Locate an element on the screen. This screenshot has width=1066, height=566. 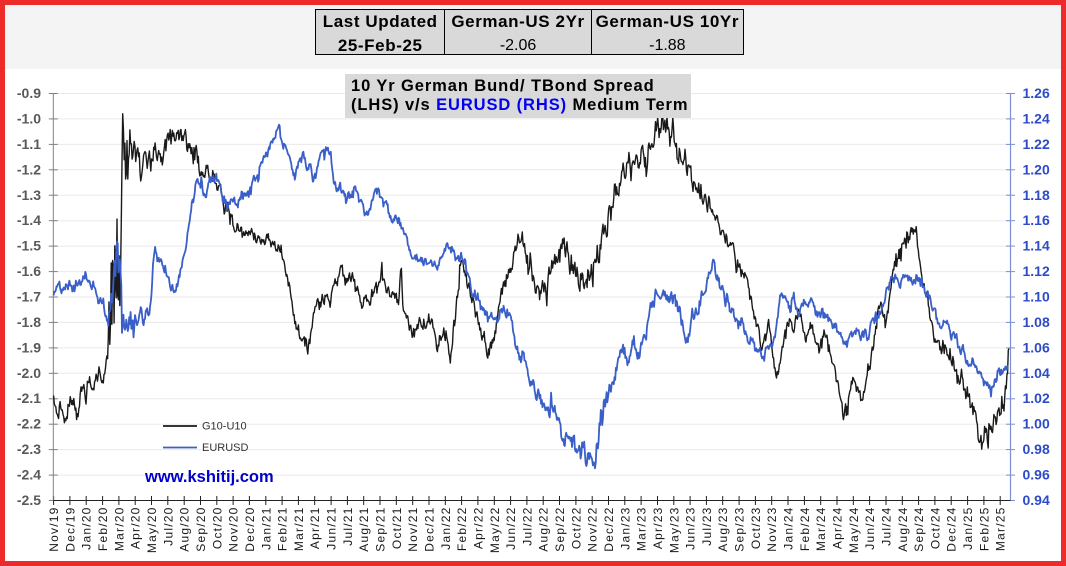
svg-text: Aug/20 is located at coordinates (185, 529).